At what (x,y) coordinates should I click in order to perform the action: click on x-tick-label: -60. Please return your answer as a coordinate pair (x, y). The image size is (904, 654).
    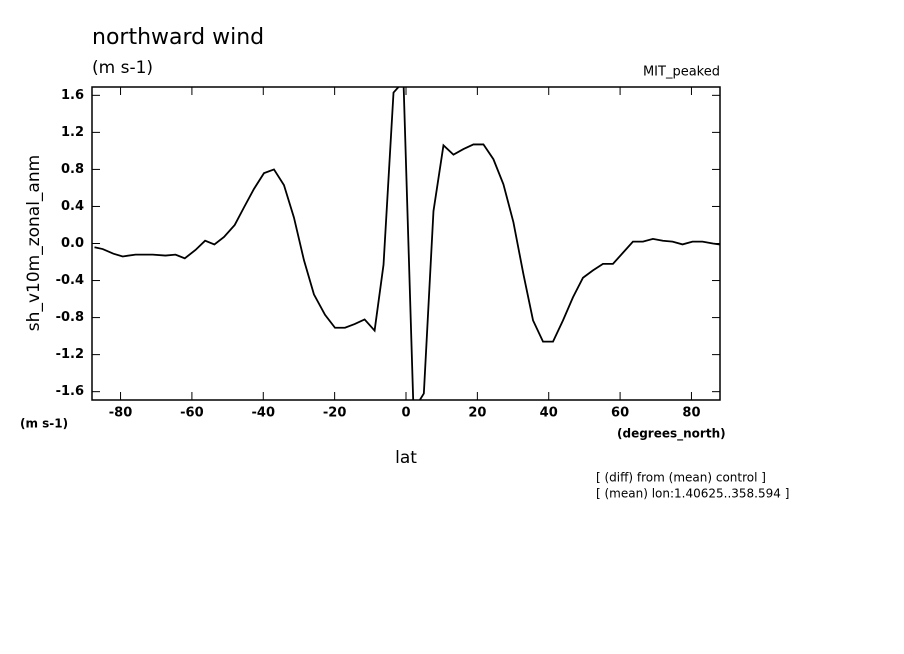
    Looking at the image, I should click on (192, 413).